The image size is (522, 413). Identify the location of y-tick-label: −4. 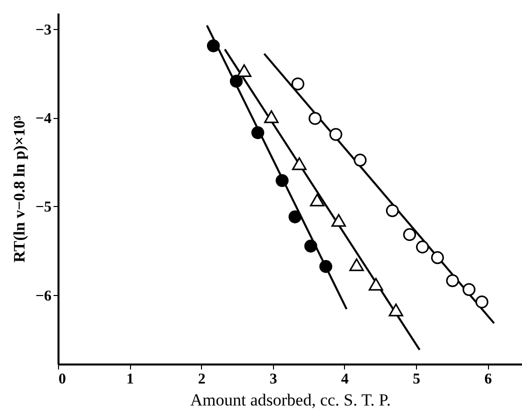
(43, 119).